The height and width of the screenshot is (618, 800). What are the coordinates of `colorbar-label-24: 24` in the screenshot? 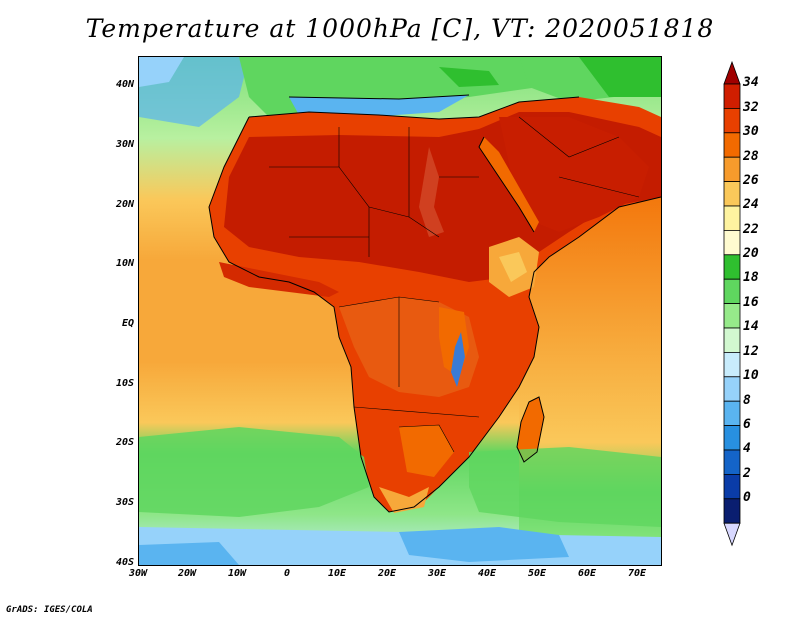 It's located at (751, 204).